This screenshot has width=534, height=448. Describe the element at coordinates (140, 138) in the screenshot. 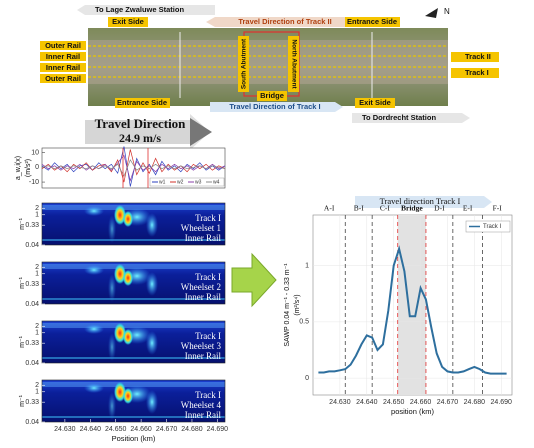

I see `travel-speed: 24.9 m/s` at that location.